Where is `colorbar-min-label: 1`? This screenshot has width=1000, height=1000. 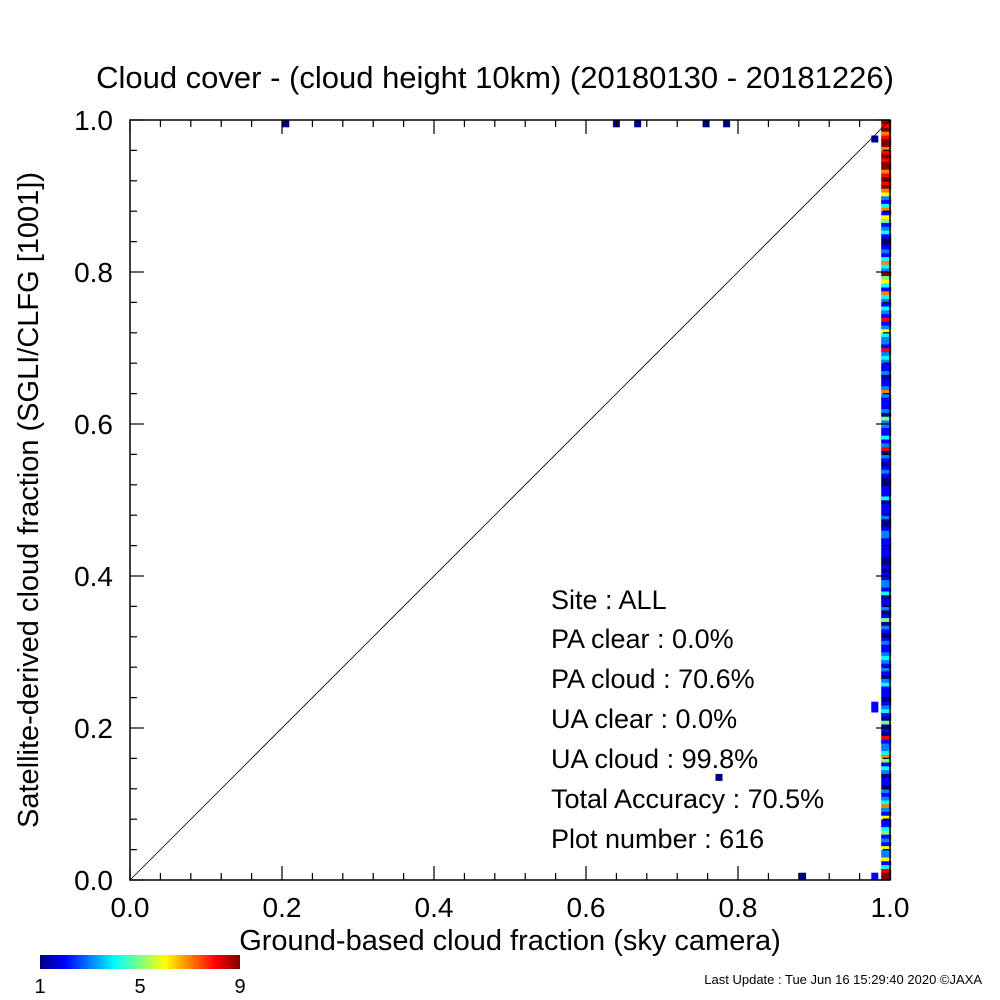 colorbar-min-label: 1 is located at coordinates (39, 987).